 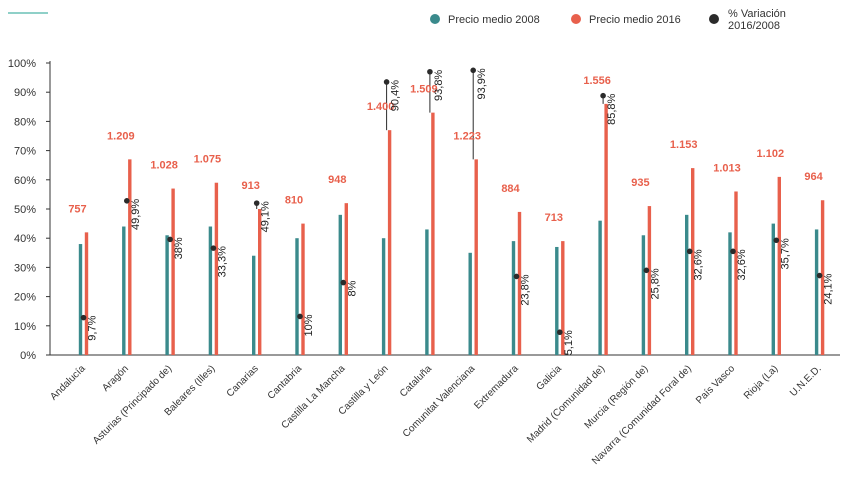 What do you see at coordinates (727, 168) in the screenshot?
I see `value-label-2016: 1.013` at bounding box center [727, 168].